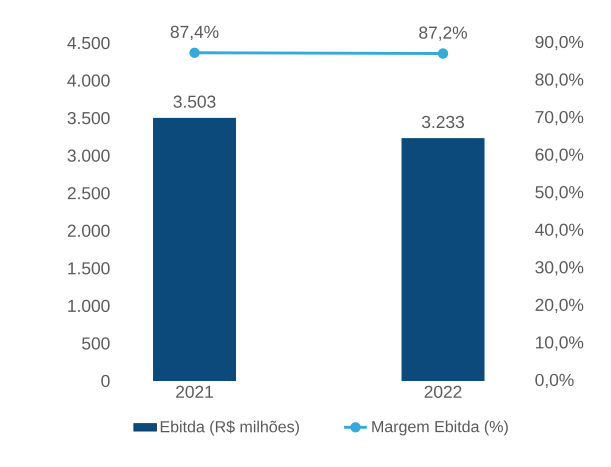 The image size is (611, 467). What do you see at coordinates (194, 33) in the screenshot?
I see `data-label: 87,4%` at bounding box center [194, 33].